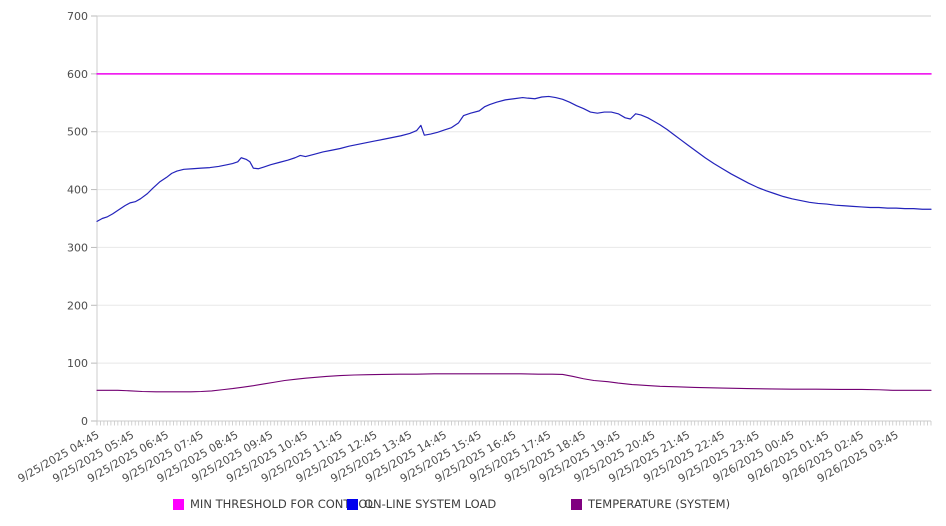 The image size is (946, 526). What do you see at coordinates (576, 504) in the screenshot?
I see `legend-swatch-purple` at bounding box center [576, 504].